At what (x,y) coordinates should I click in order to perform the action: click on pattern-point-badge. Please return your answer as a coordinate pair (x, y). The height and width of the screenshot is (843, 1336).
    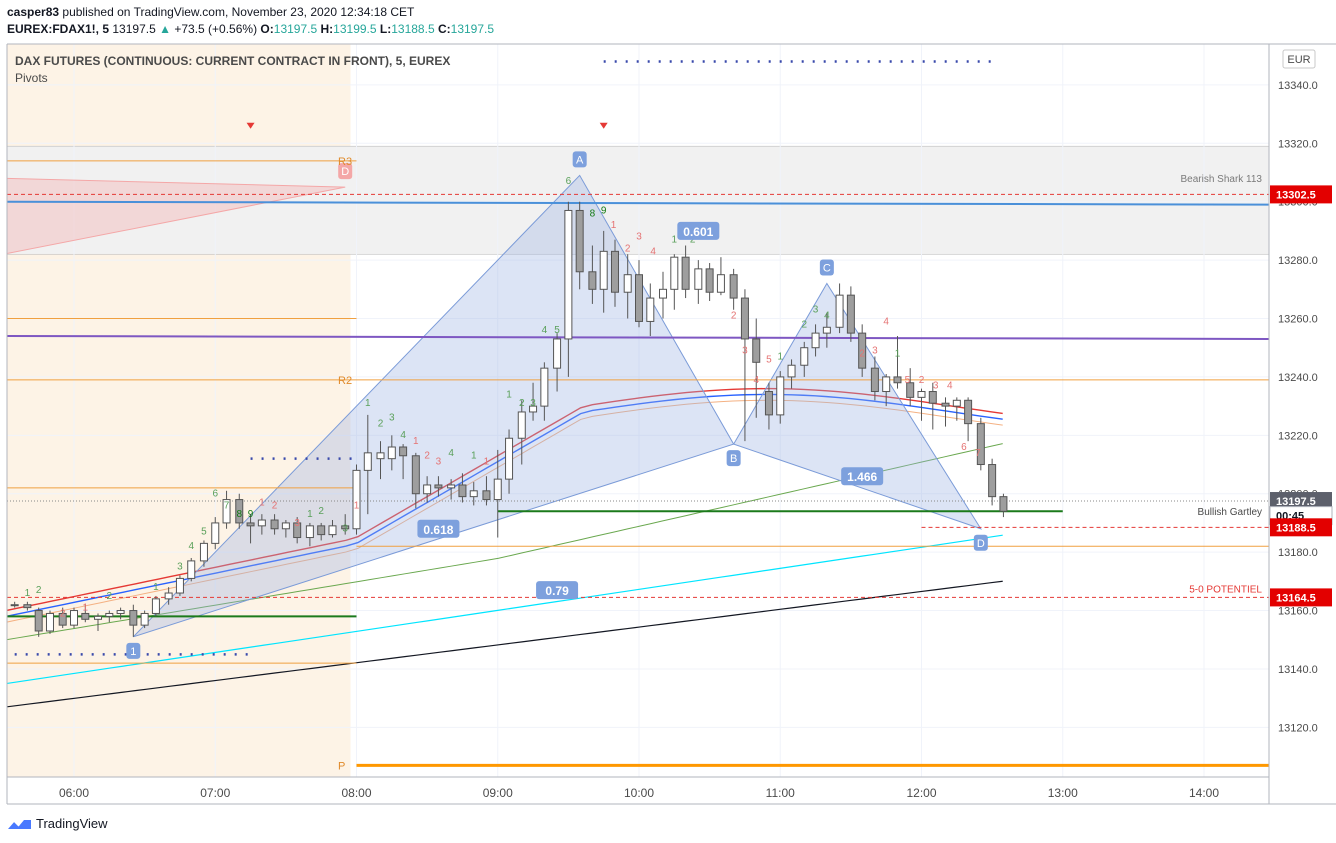
    Looking at the image, I should click on (345, 171).